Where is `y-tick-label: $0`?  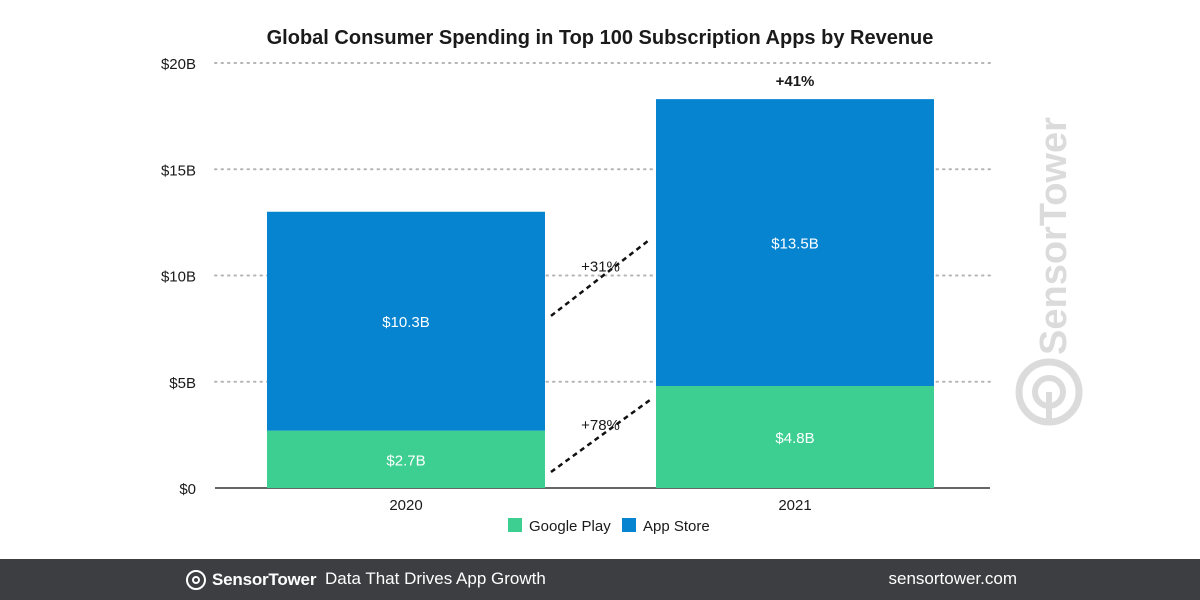 y-tick-label: $0 is located at coordinates (187, 489).